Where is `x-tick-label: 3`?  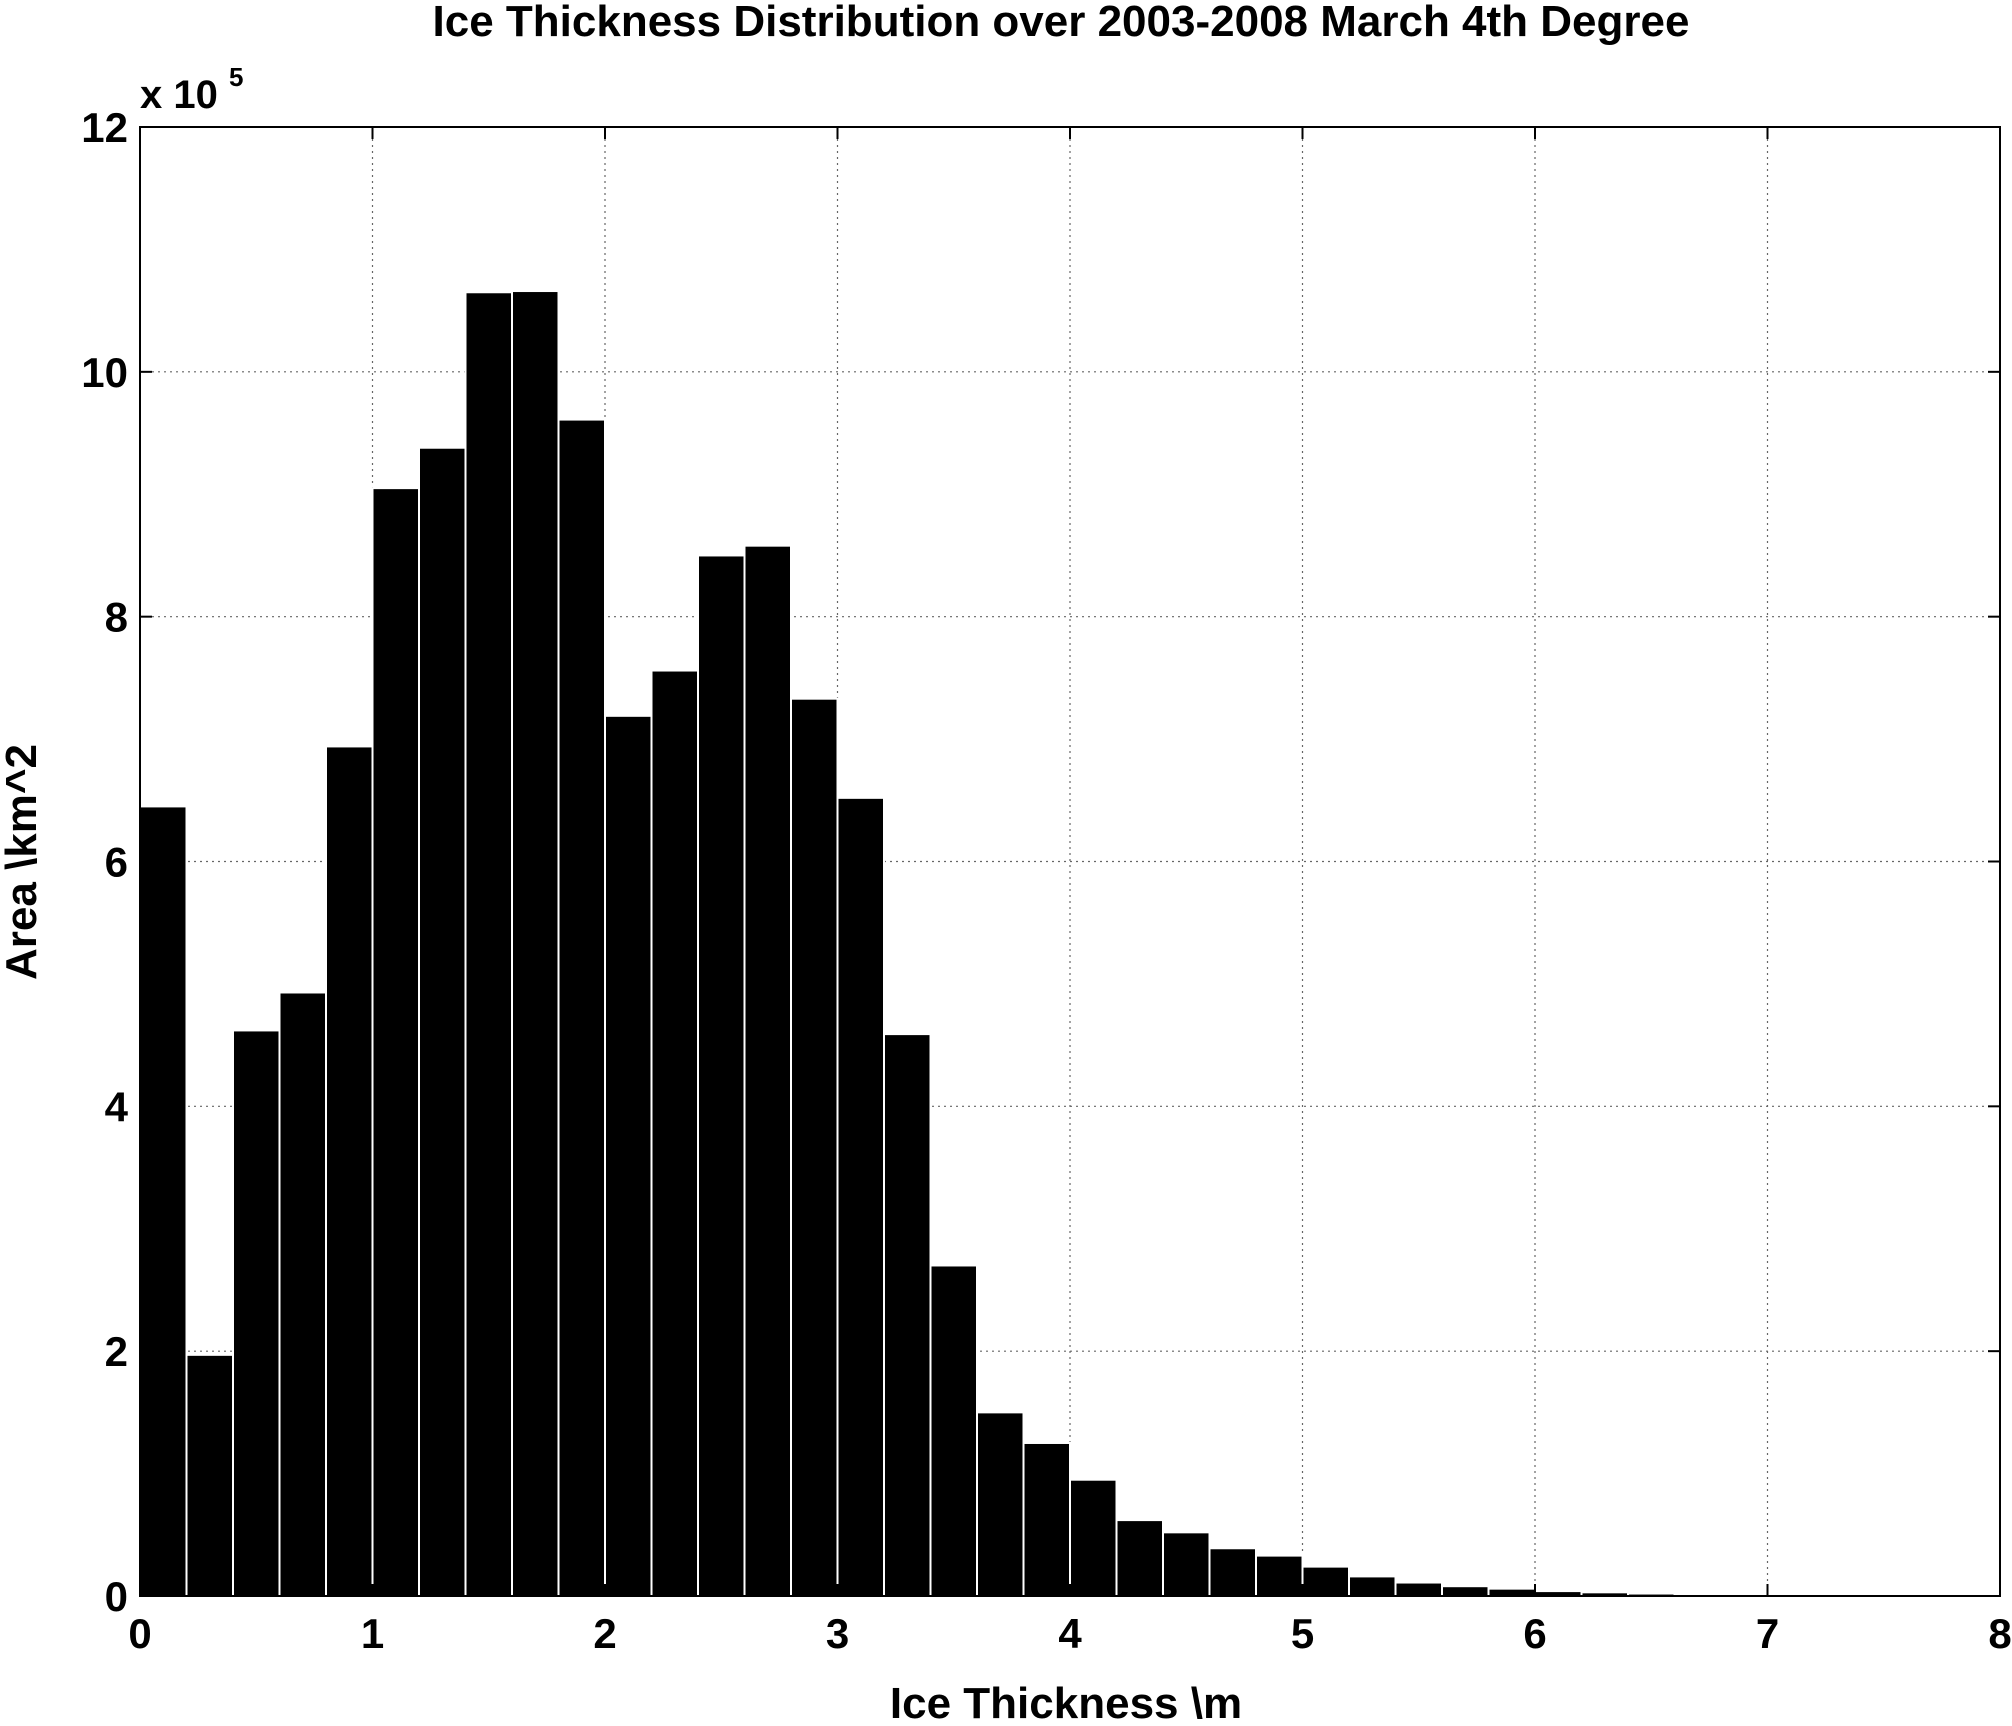 x-tick-label: 3 is located at coordinates (837, 1633).